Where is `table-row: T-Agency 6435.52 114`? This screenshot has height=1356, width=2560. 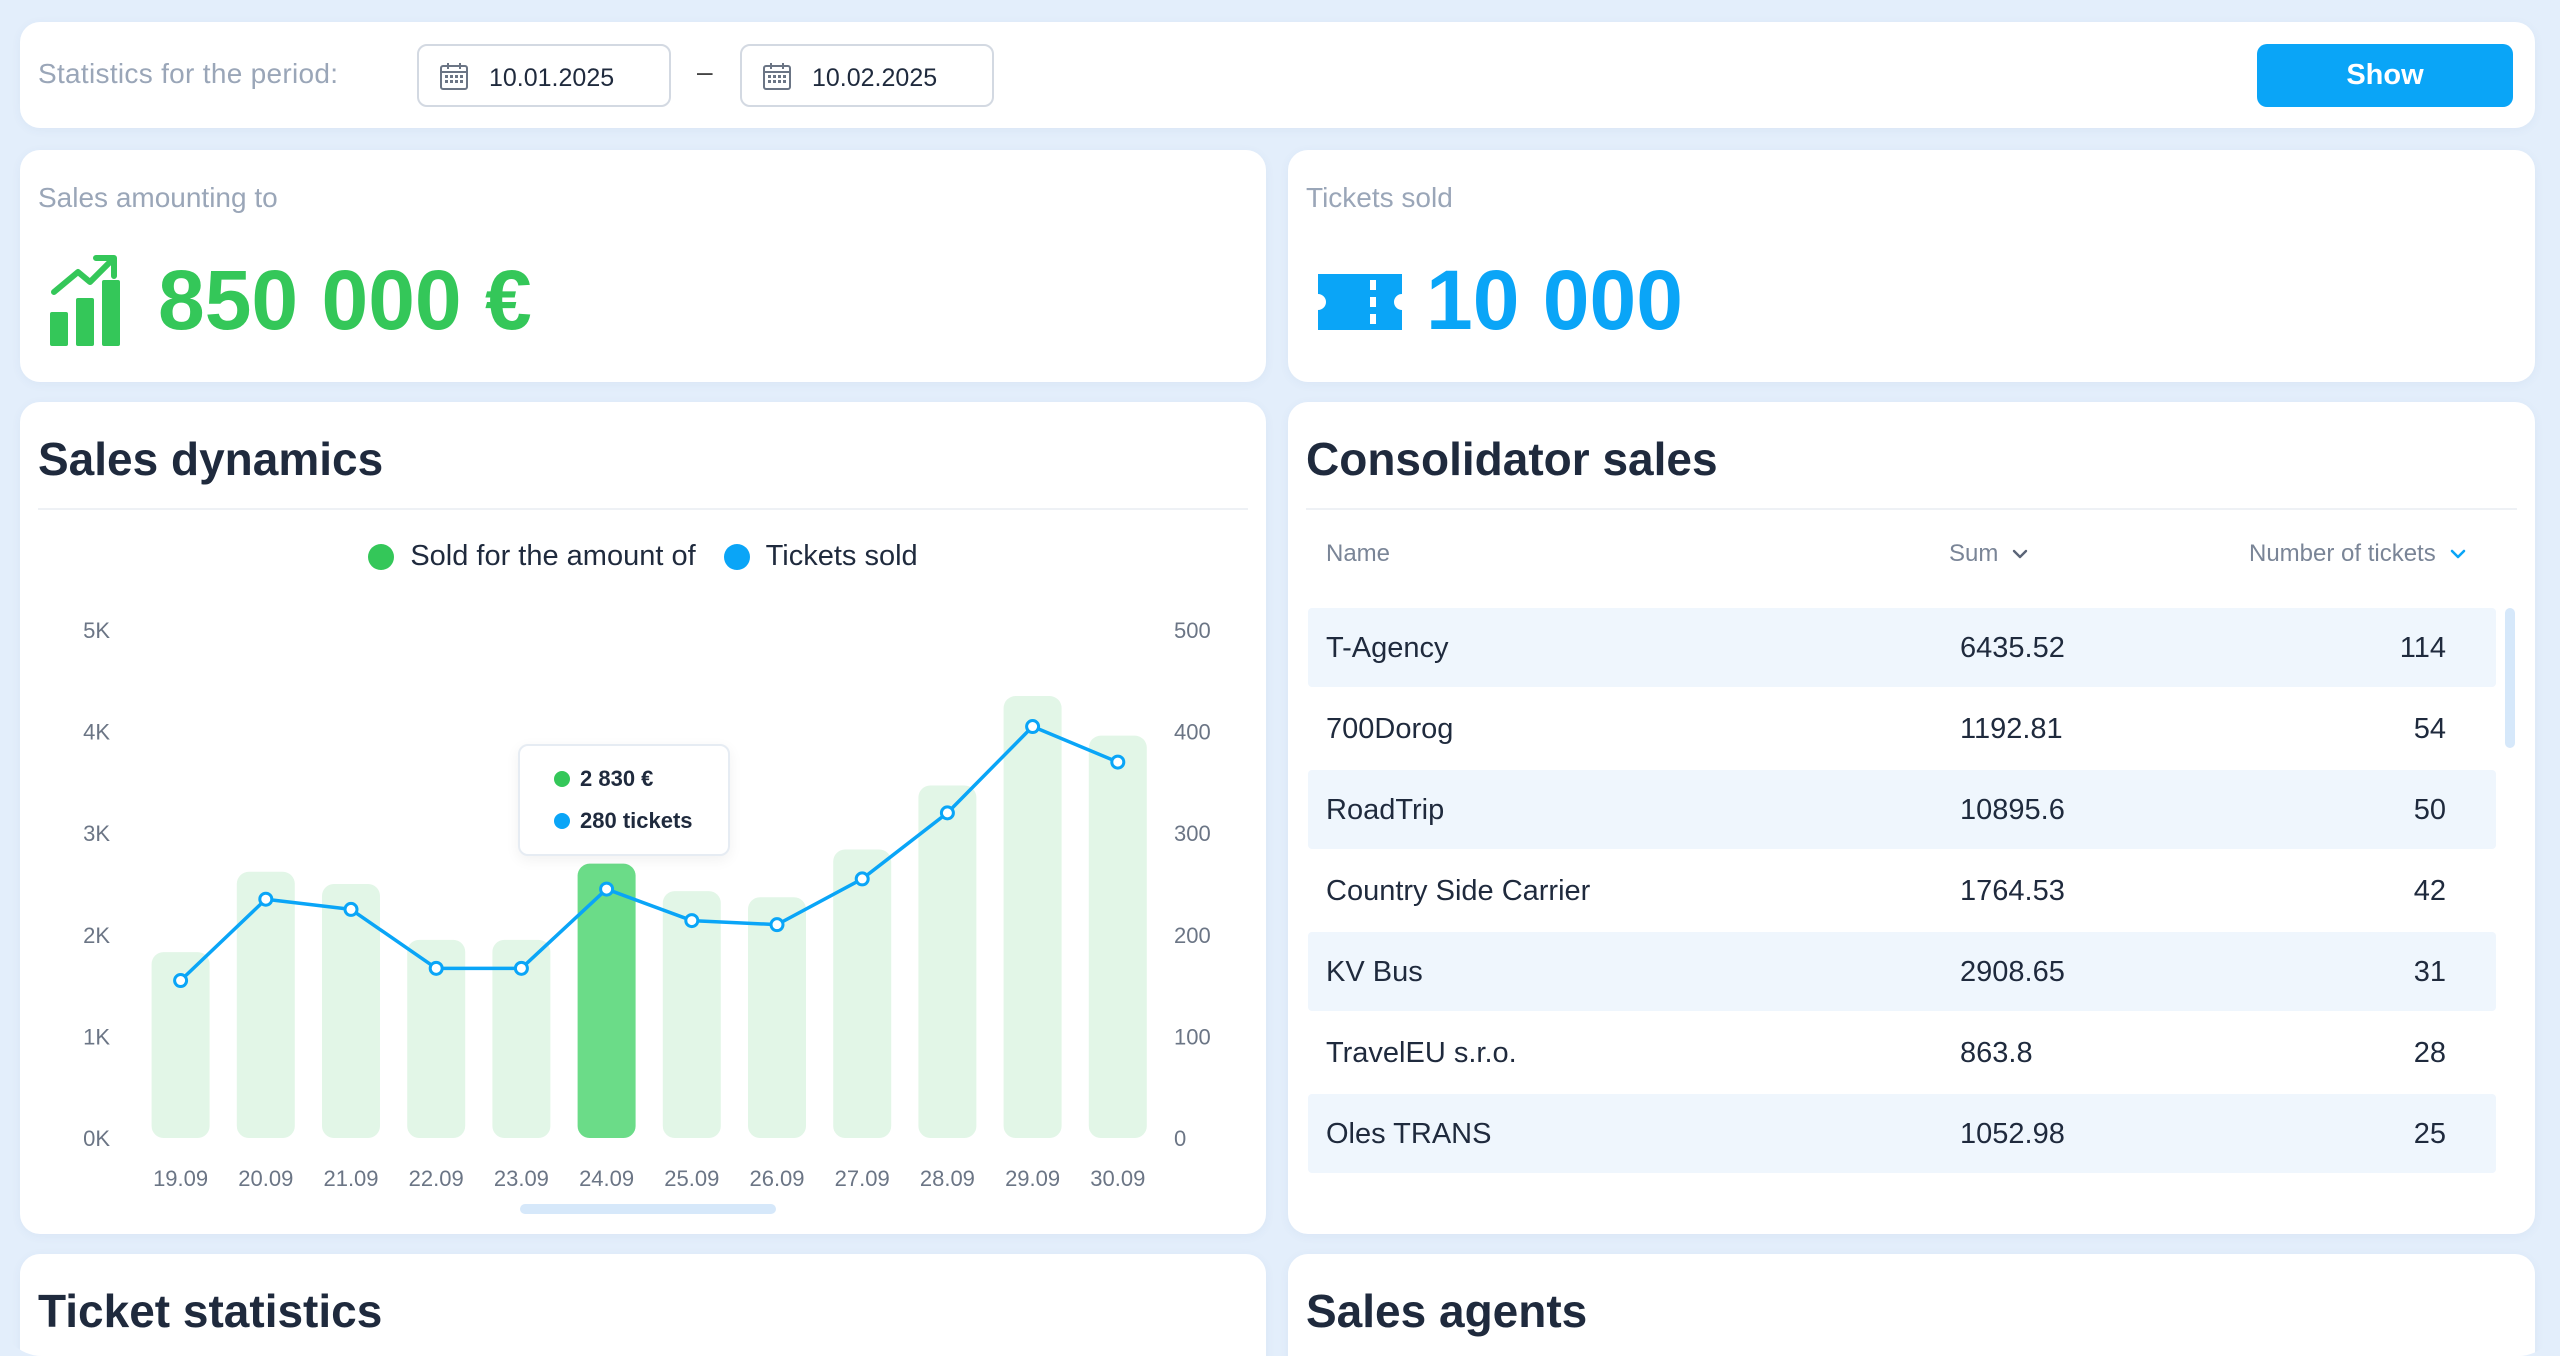 table-row: T-Agency 6435.52 114 is located at coordinates (1902, 647).